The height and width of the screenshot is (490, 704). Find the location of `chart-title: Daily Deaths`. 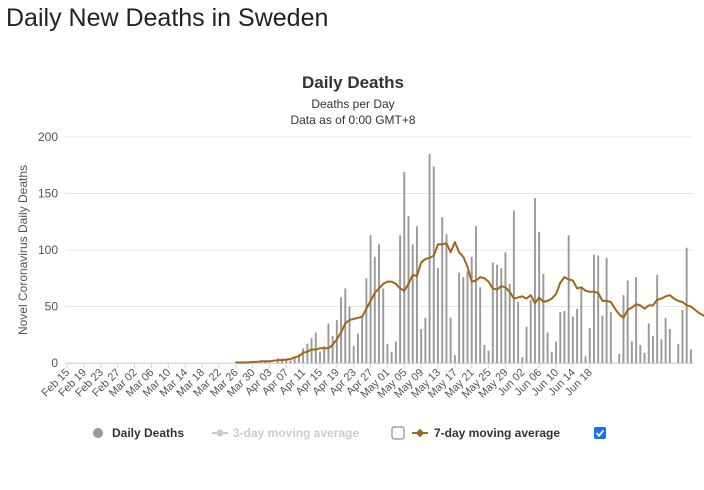

chart-title: Daily Deaths is located at coordinates (353, 82).